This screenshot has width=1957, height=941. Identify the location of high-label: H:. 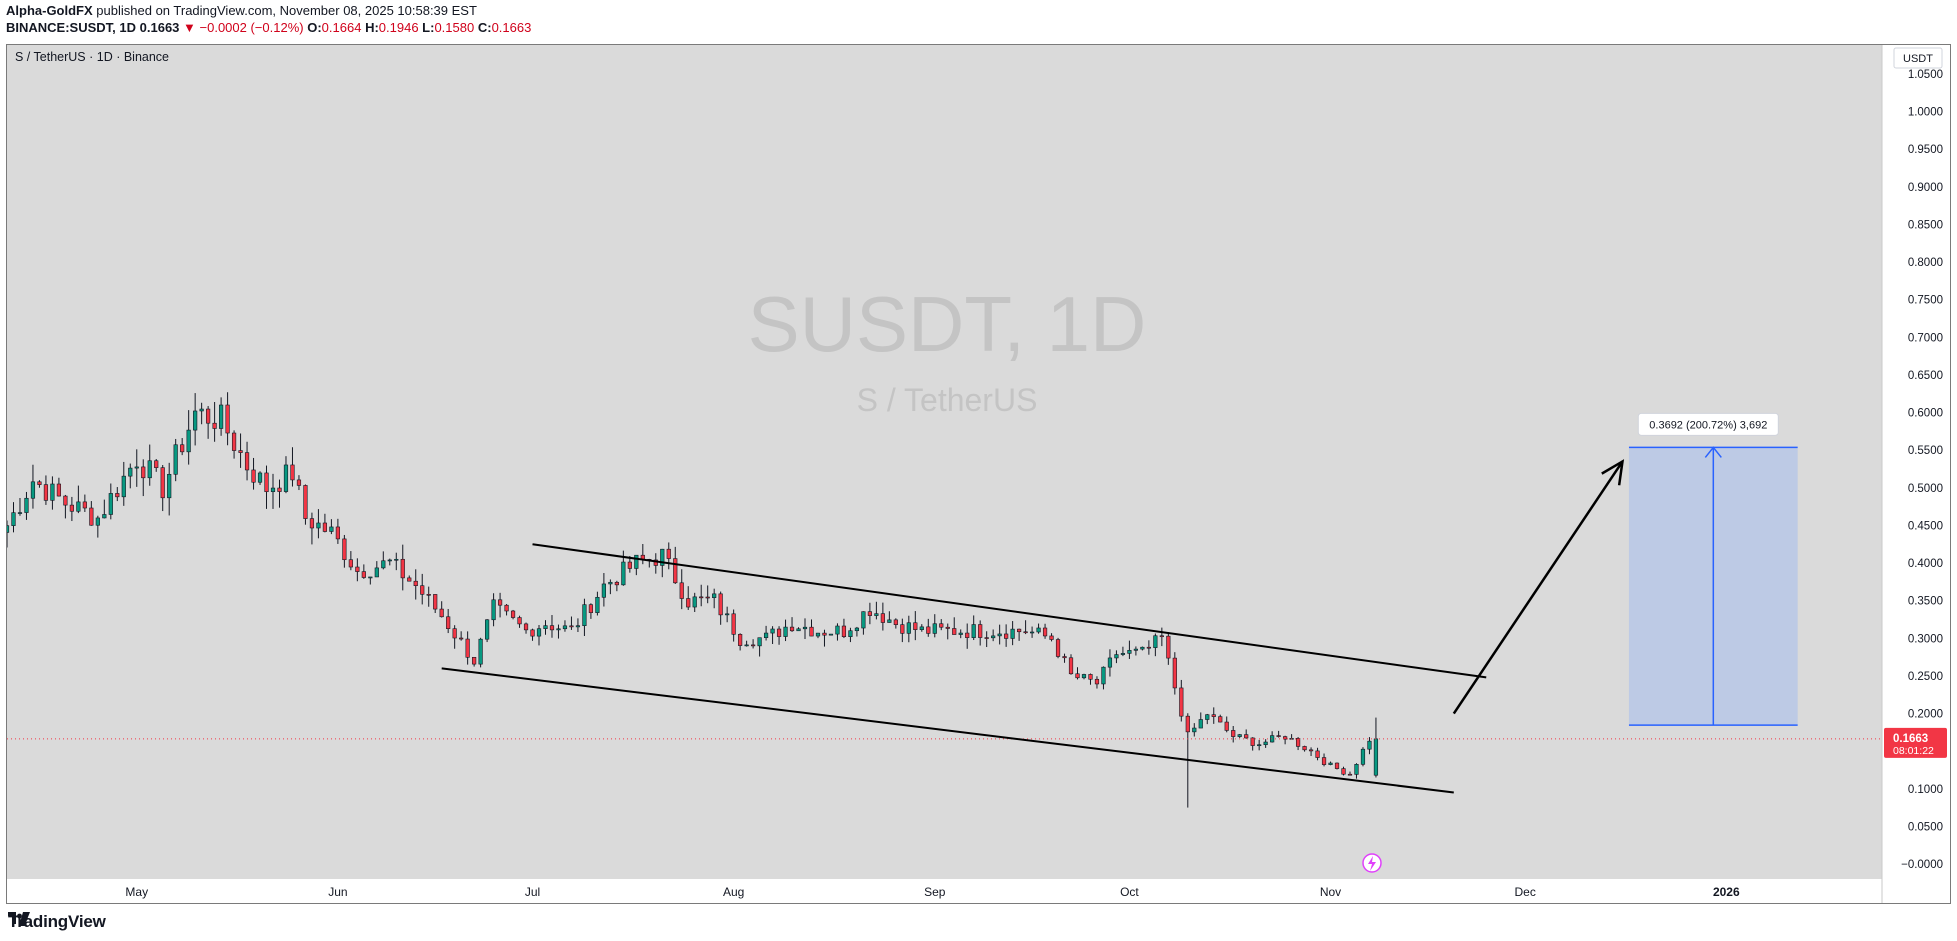
(372, 27).